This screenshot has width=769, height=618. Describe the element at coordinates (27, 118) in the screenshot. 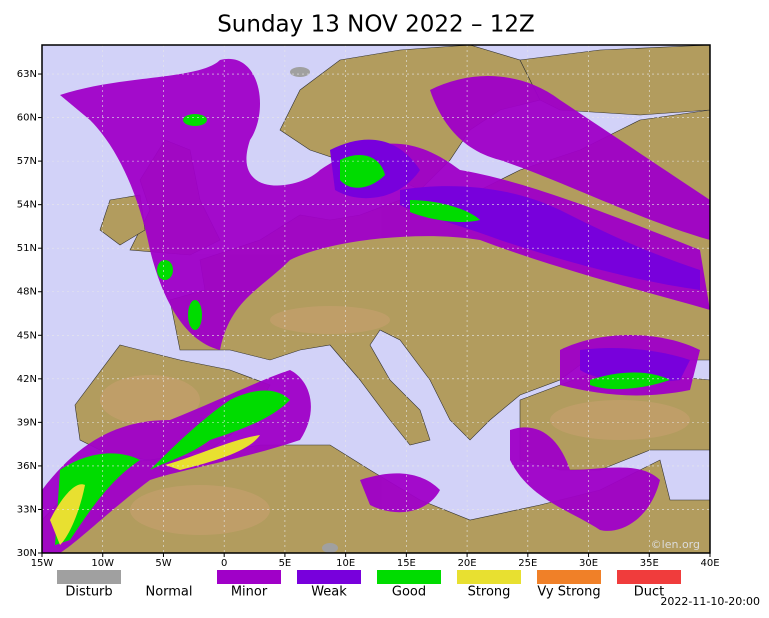

I see `lat-tick-label: 60N` at that location.